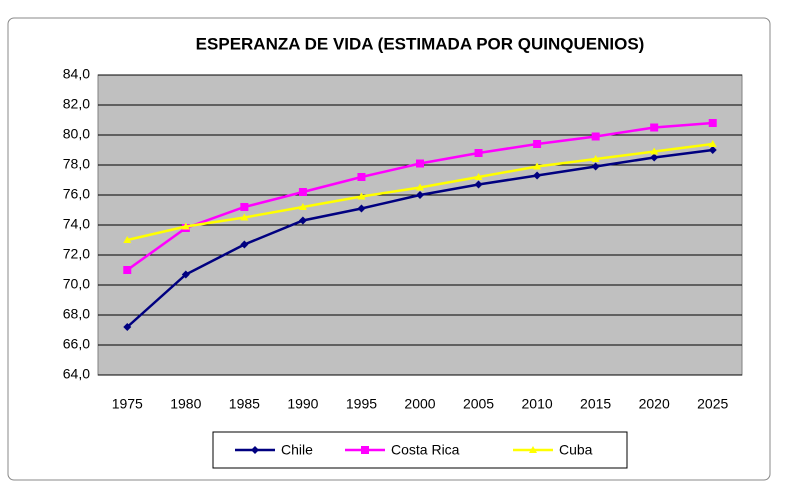 This screenshot has height=483, width=785. I want to click on x-tick-label: 1990, so click(302, 404).